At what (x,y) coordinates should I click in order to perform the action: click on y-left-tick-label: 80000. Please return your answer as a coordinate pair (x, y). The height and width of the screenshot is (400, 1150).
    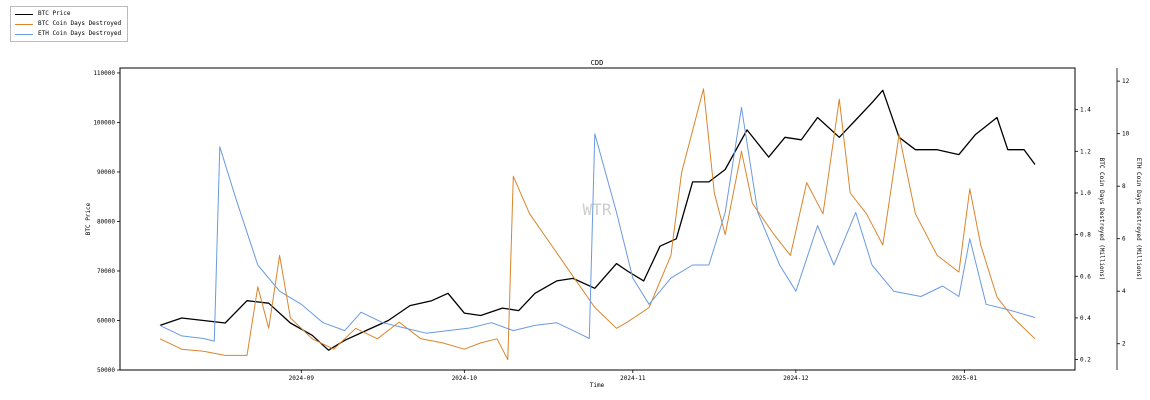
    Looking at the image, I should click on (106, 221).